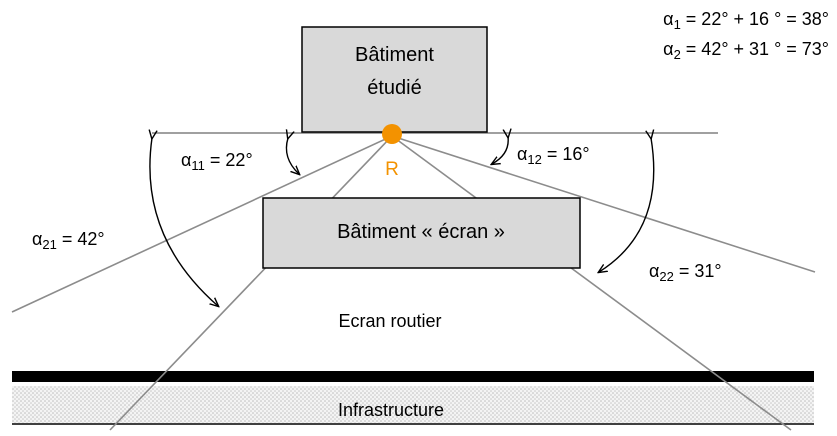  I want to click on screen-building, so click(421, 233).